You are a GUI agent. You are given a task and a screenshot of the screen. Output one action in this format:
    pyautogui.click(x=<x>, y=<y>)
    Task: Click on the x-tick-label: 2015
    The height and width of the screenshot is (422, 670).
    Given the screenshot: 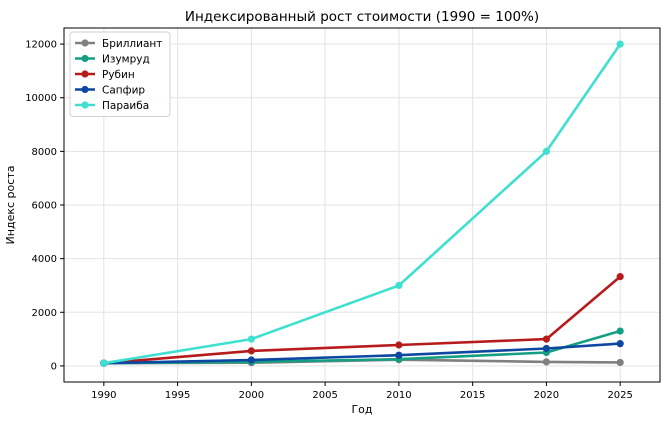 What is the action you would take?
    pyautogui.click(x=472, y=395)
    